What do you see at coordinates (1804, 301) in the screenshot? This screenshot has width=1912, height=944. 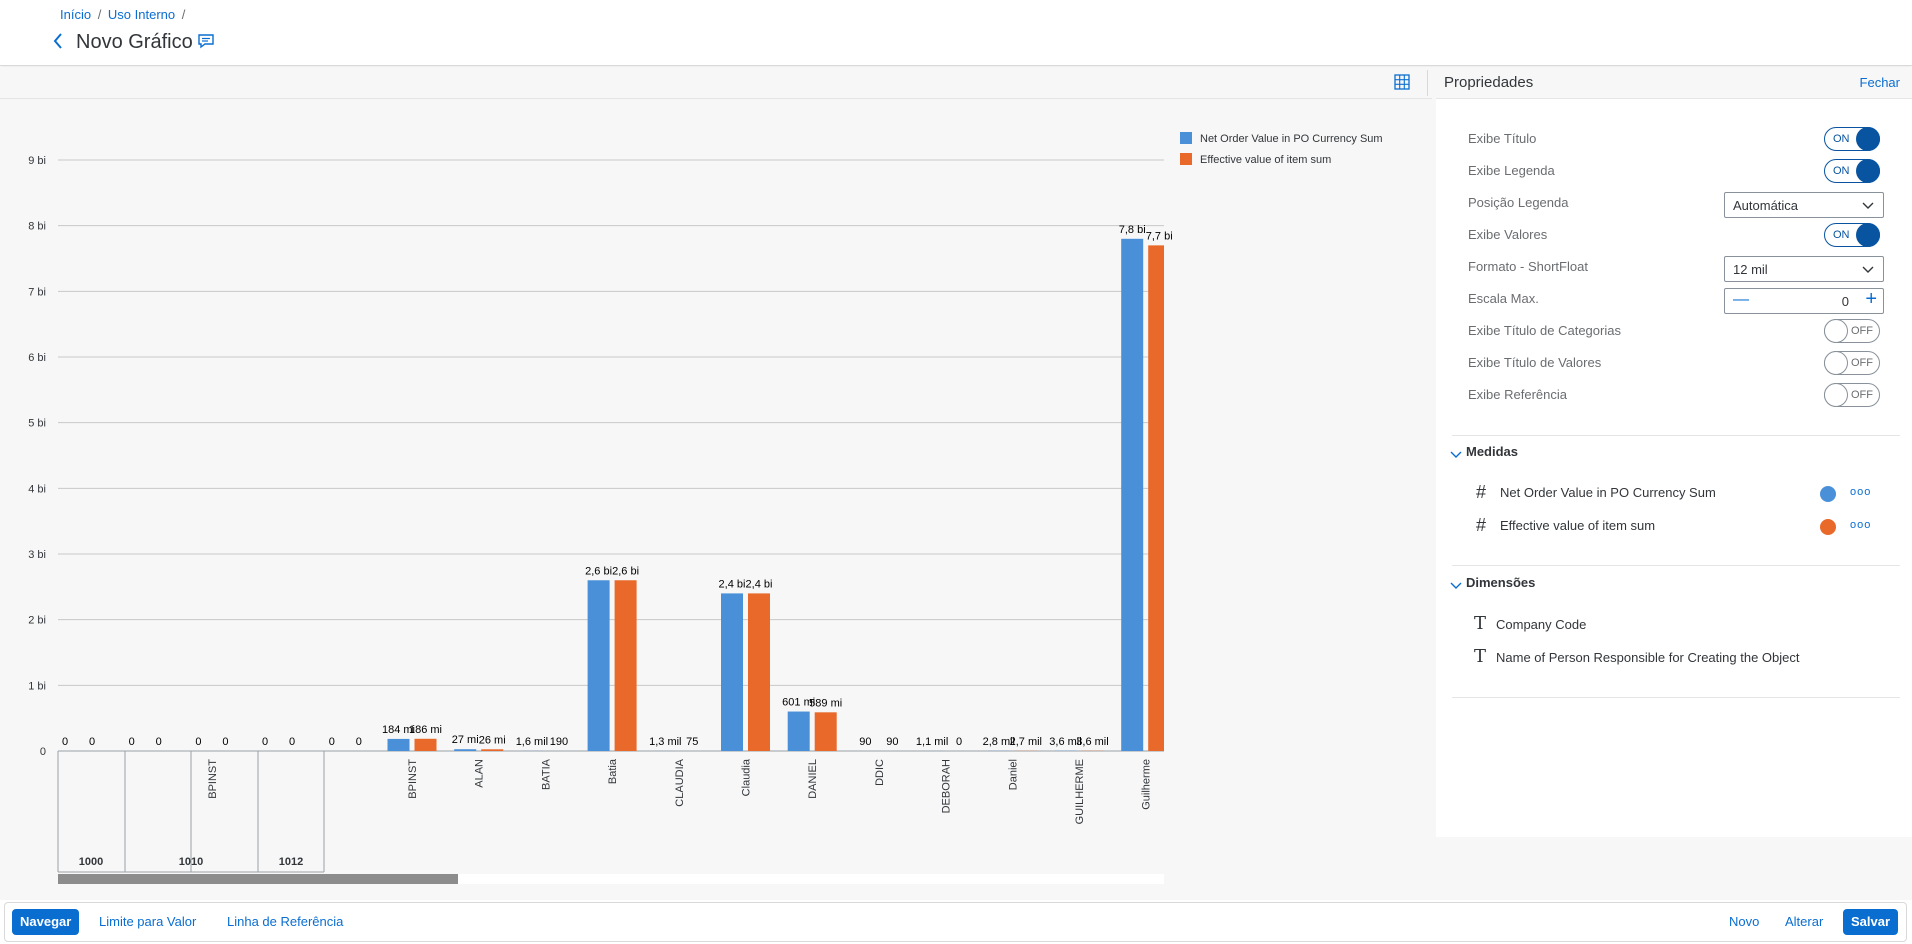 I see `scale-max-stepper: — 0 +` at bounding box center [1804, 301].